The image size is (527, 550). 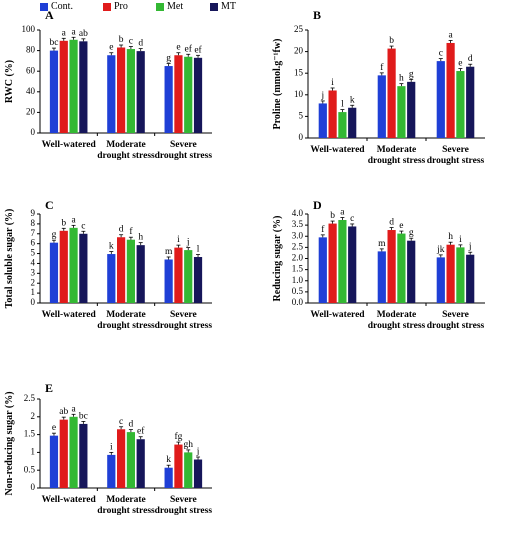 I want to click on significance-letter: ab, so click(x=83, y=34).